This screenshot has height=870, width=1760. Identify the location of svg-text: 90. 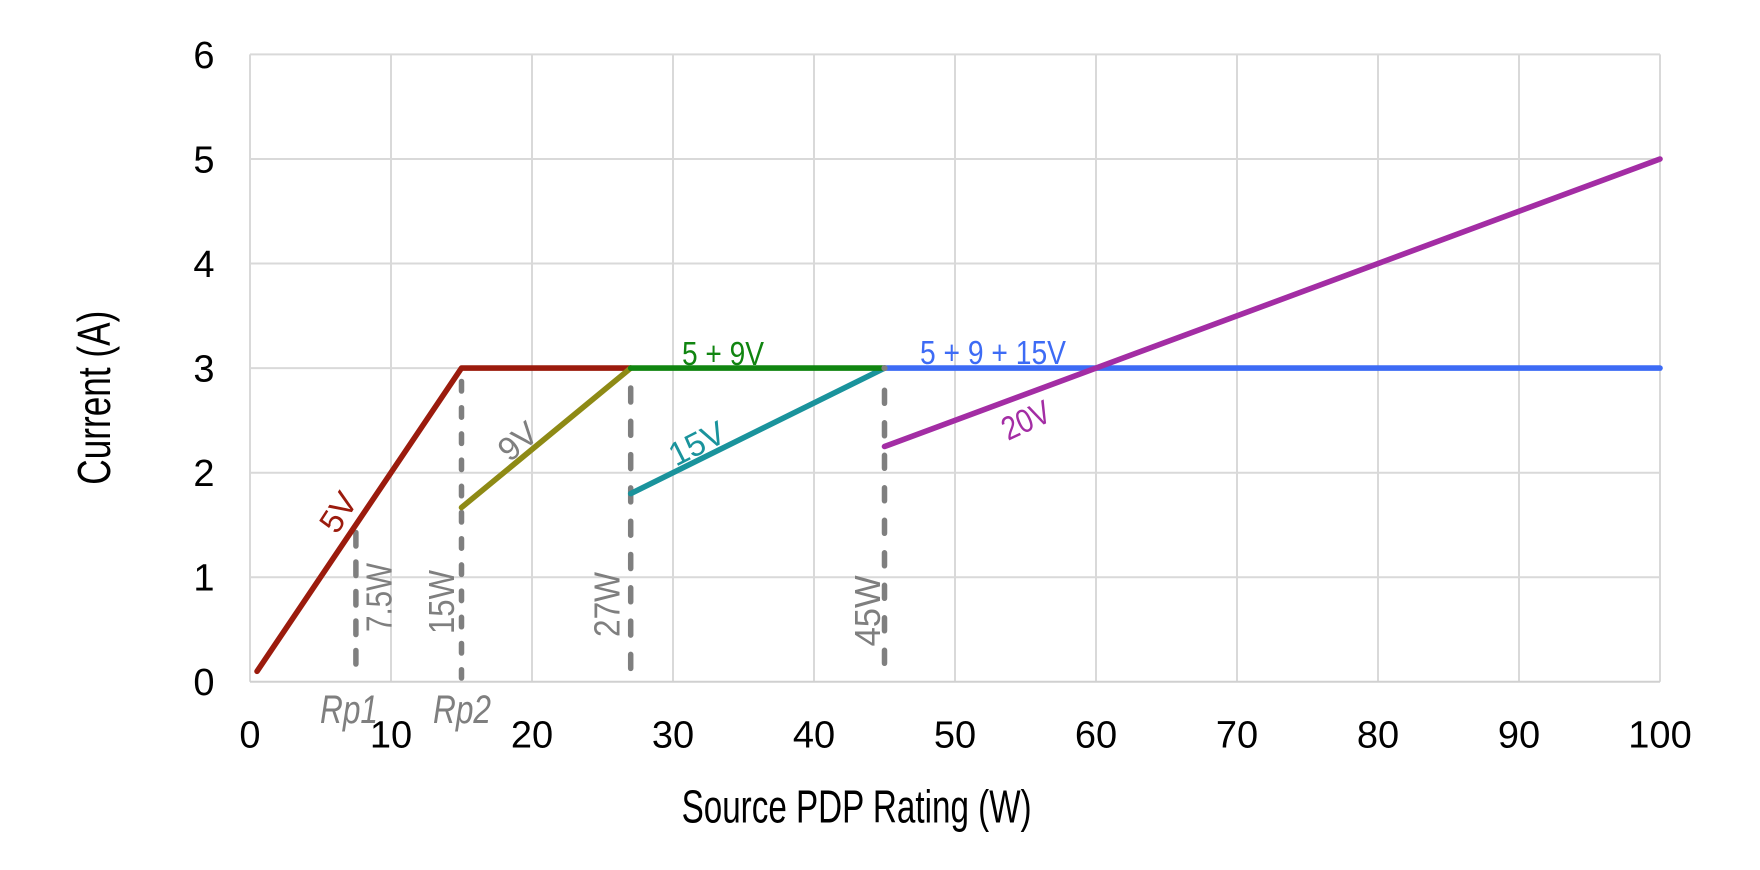
(1519, 736).